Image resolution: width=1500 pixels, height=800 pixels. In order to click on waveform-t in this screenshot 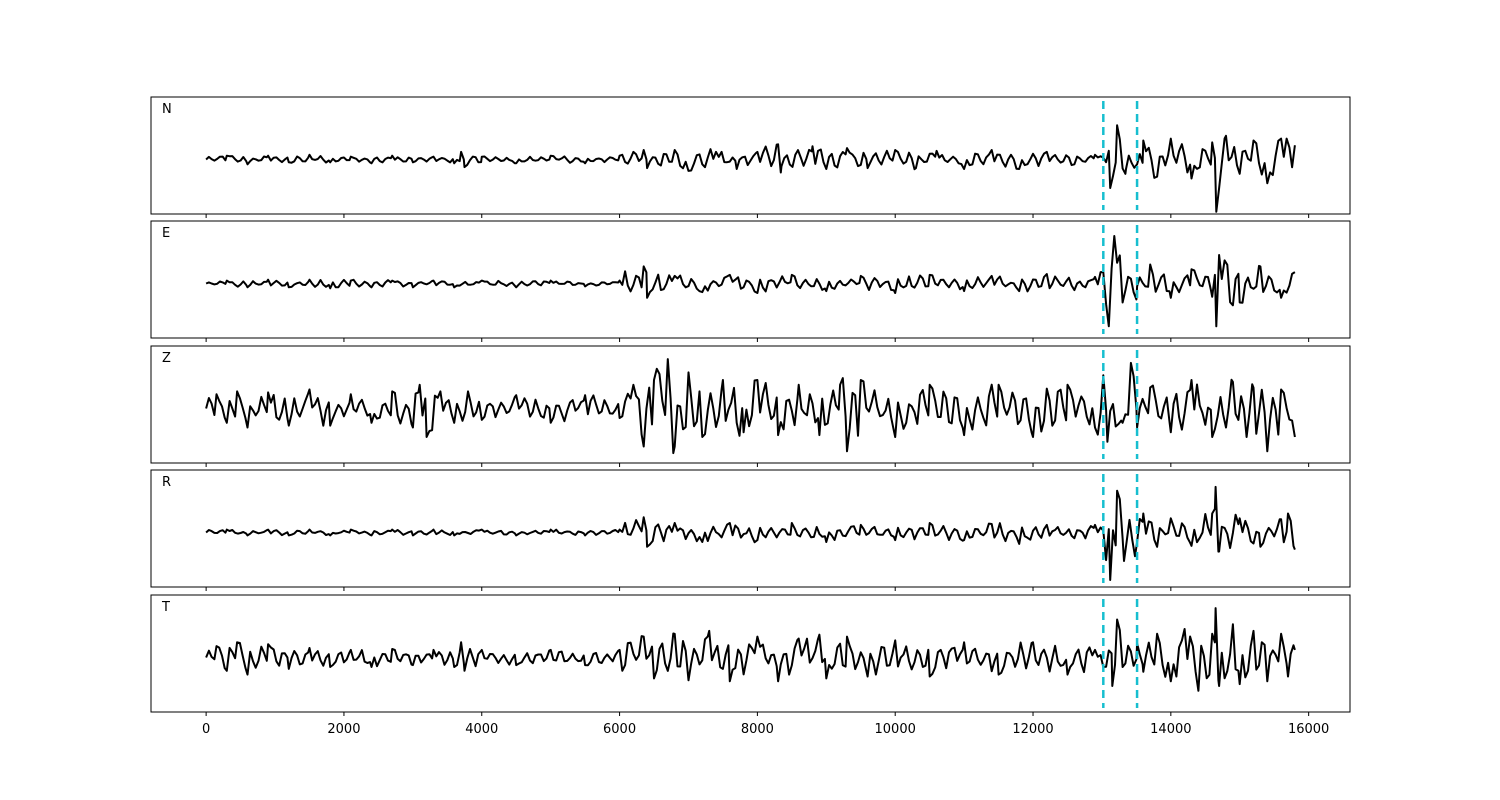, I will do `click(750, 649)`.